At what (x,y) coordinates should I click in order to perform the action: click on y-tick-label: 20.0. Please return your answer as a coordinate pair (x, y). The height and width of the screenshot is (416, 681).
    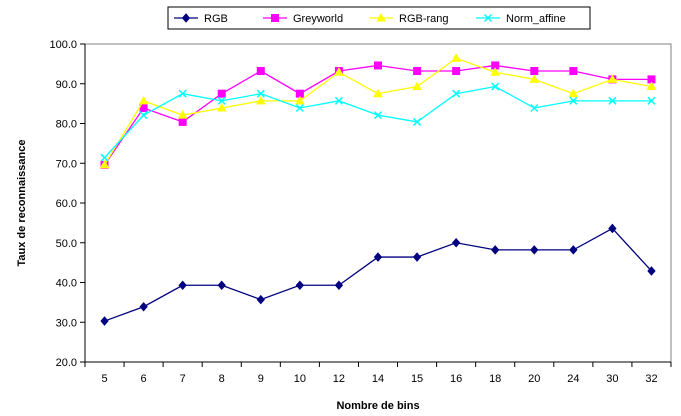
    Looking at the image, I should click on (66, 363).